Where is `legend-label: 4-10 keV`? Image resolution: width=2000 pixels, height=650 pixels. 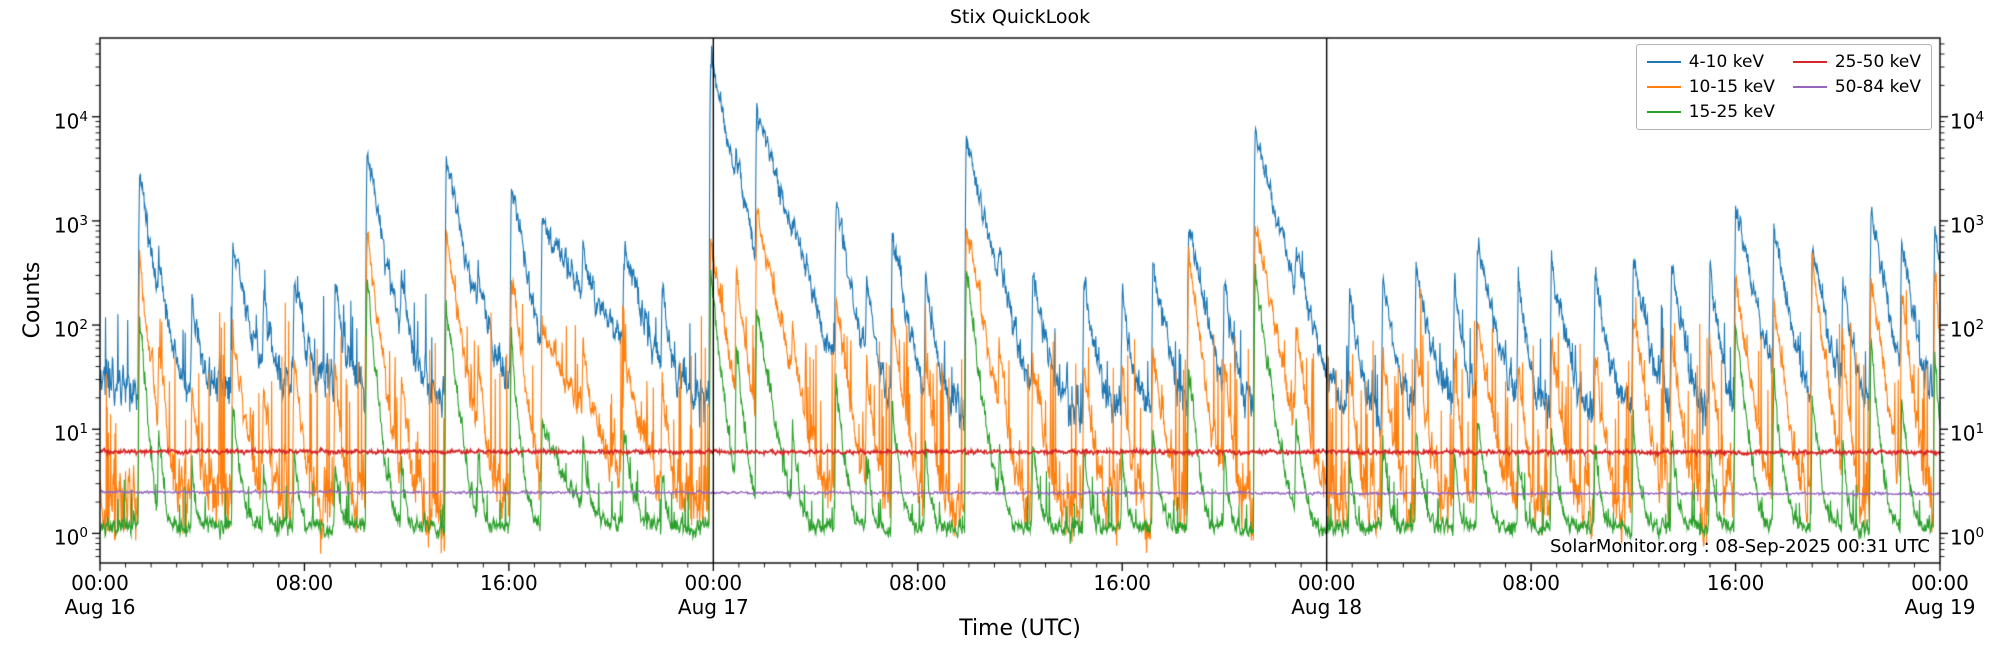 legend-label: 4-10 keV is located at coordinates (1726, 62).